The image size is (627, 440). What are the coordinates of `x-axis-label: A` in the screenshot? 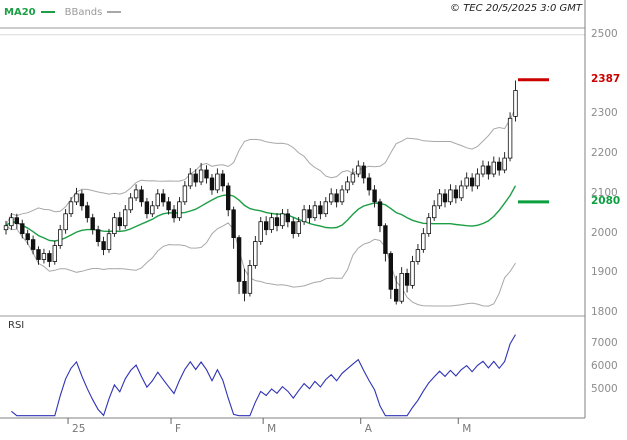 It's located at (368, 429).